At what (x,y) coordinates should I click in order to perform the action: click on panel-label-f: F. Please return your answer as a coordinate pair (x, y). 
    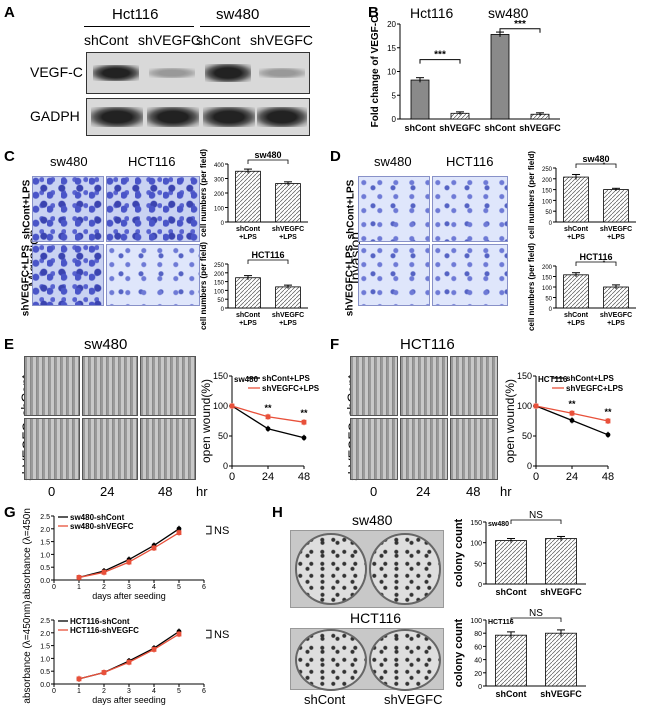
    Looking at the image, I should click on (335, 344).